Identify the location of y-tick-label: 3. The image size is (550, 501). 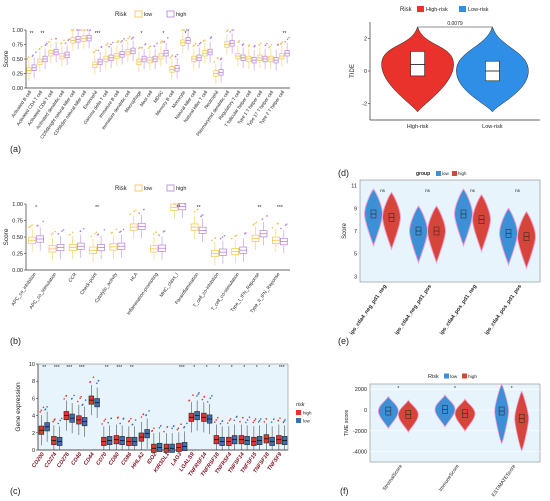
(355, 277).